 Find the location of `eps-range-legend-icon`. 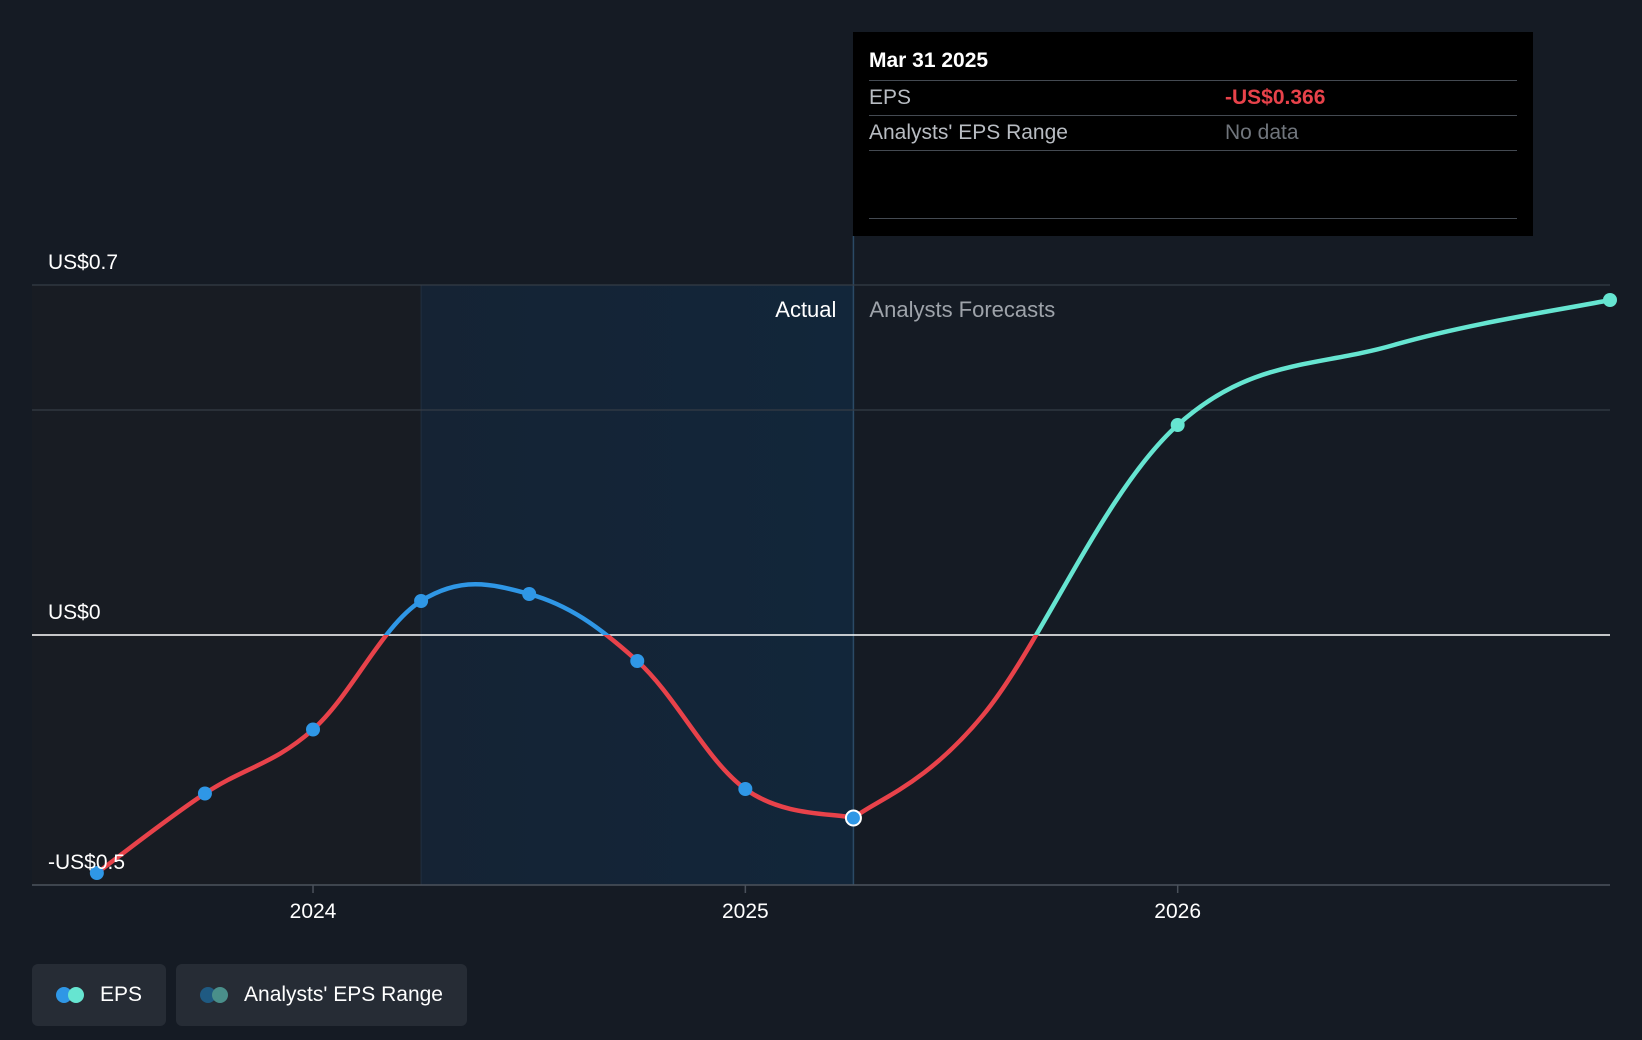

eps-range-legend-icon is located at coordinates (215, 995).